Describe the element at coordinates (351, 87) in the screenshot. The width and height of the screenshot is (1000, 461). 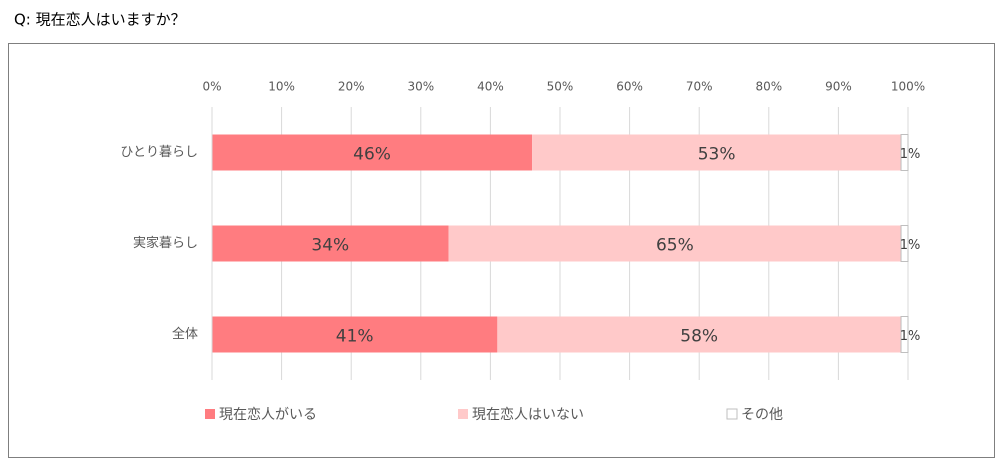
I see `x-tick-label: 20%` at that location.